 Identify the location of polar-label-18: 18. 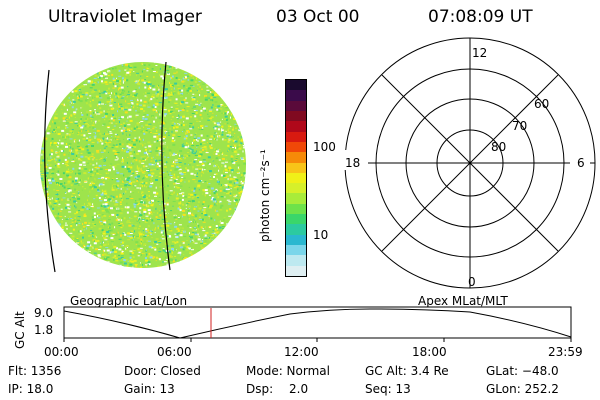
(353, 163).